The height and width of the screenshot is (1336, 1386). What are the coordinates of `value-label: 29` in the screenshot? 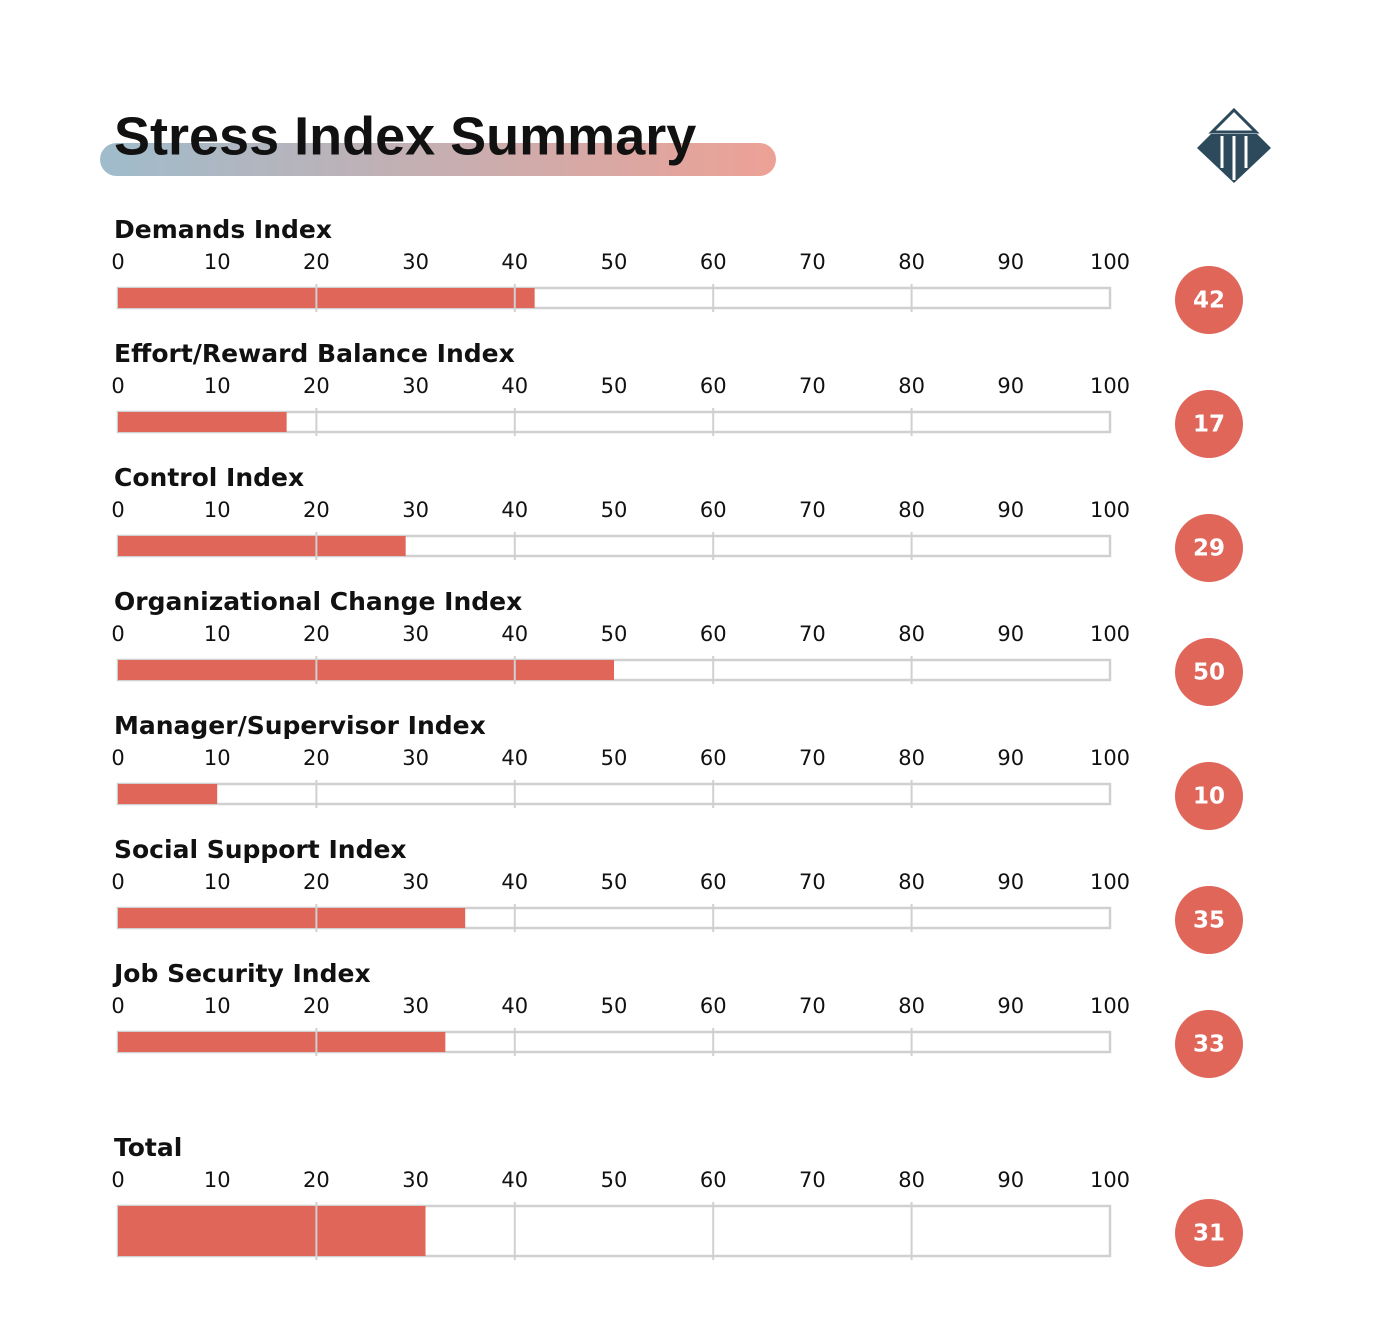 It's located at (1209, 549).